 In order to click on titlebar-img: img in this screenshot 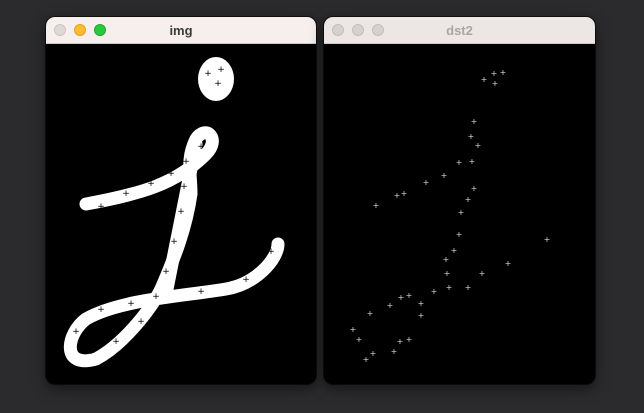, I will do `click(181, 30)`.